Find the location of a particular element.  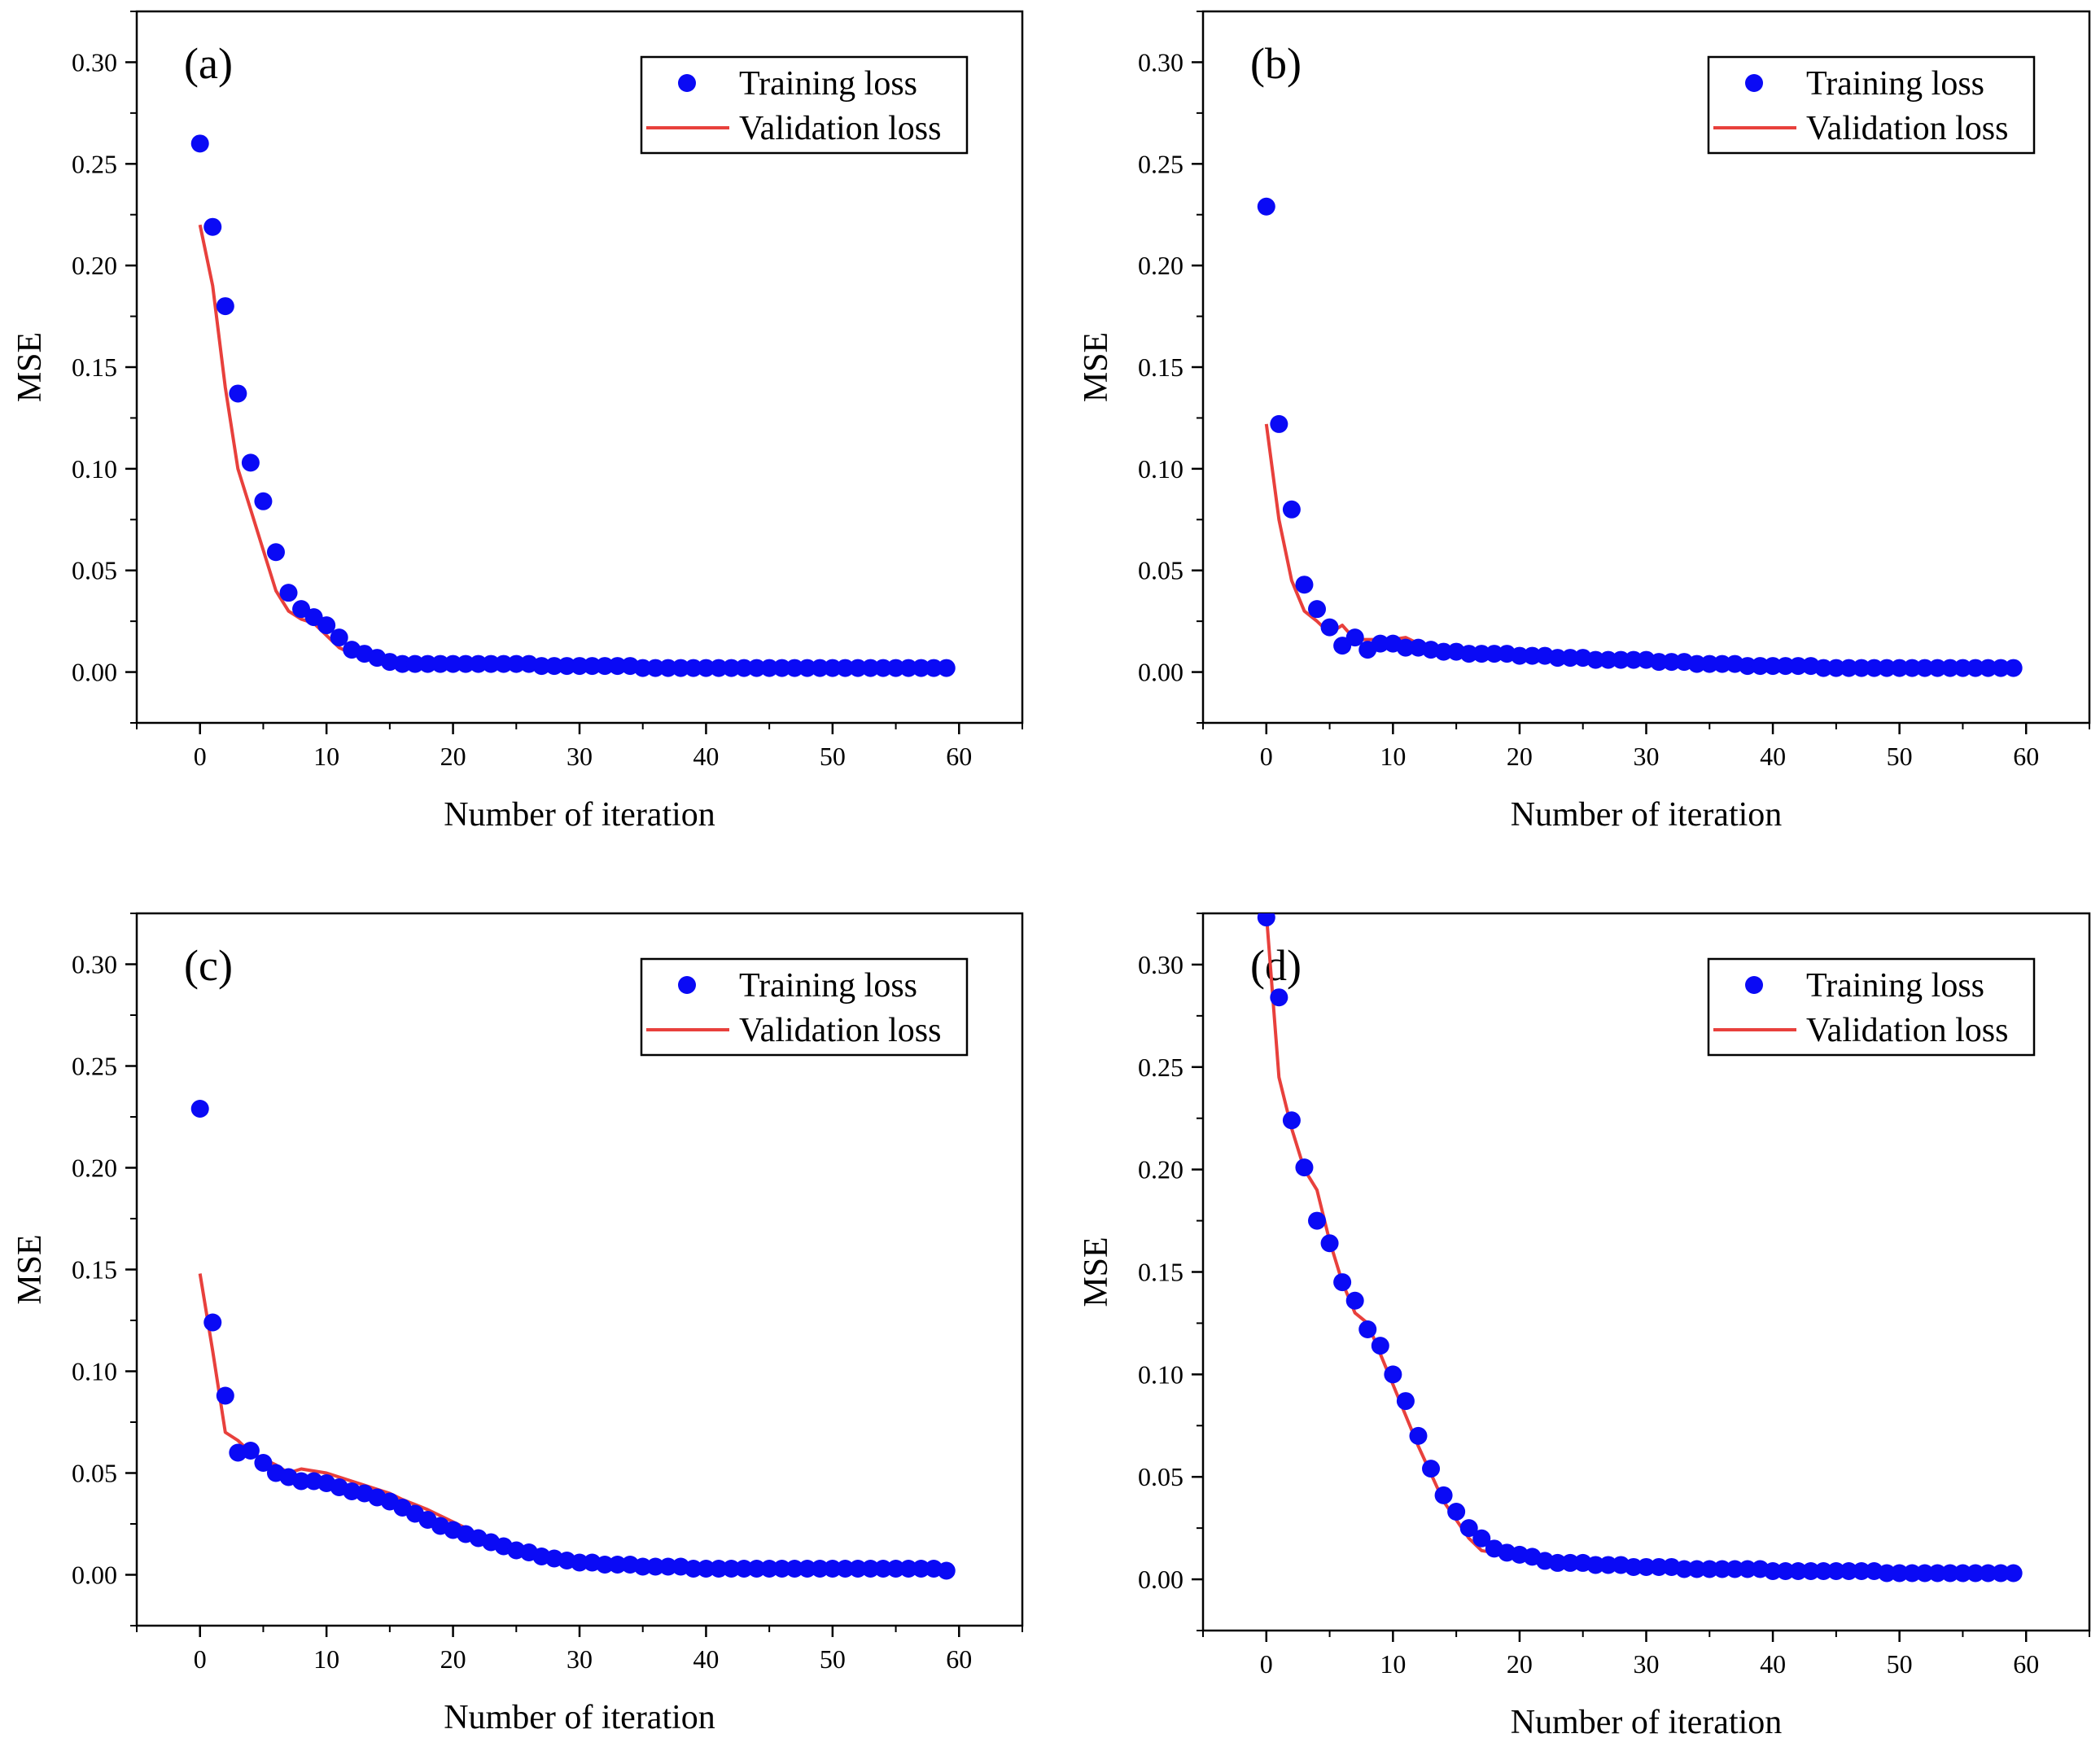

plot-area is located at coordinates (1640, 1248).